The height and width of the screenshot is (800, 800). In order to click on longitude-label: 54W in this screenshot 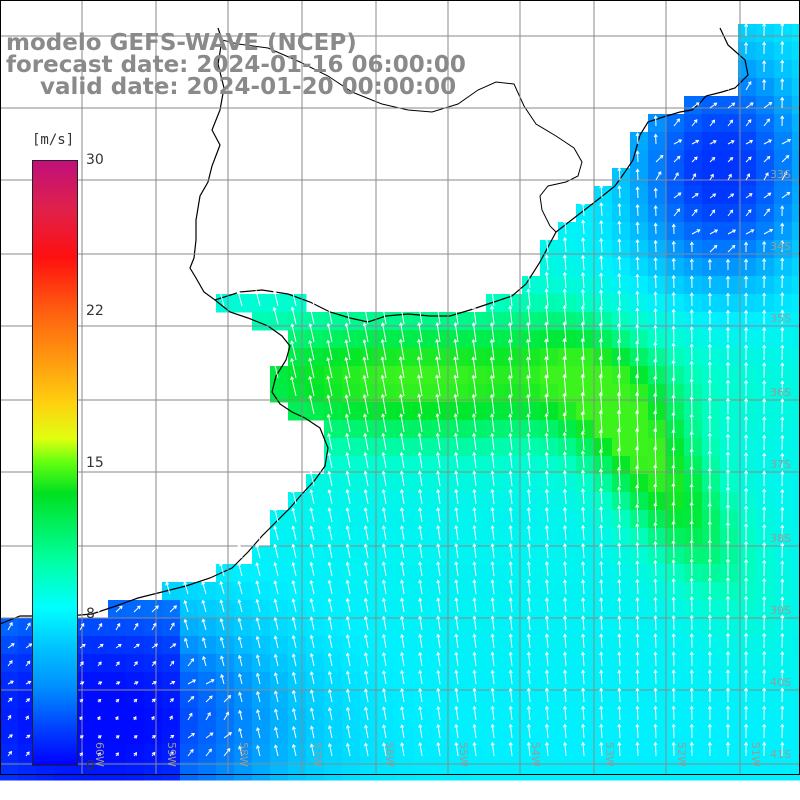, I will do `click(535, 754)`.